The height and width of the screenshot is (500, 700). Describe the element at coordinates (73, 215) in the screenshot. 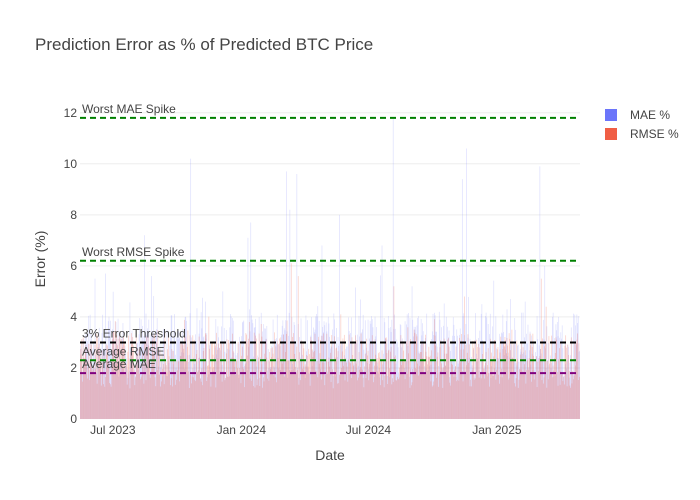

I see `y-tick-label: 8` at that location.